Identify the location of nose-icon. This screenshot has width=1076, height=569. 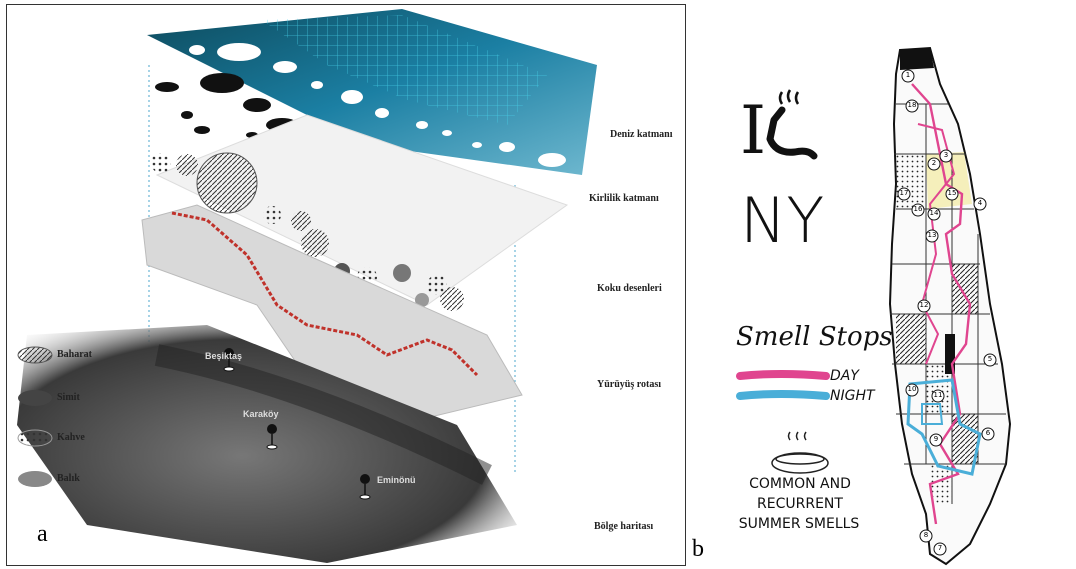
(792, 124).